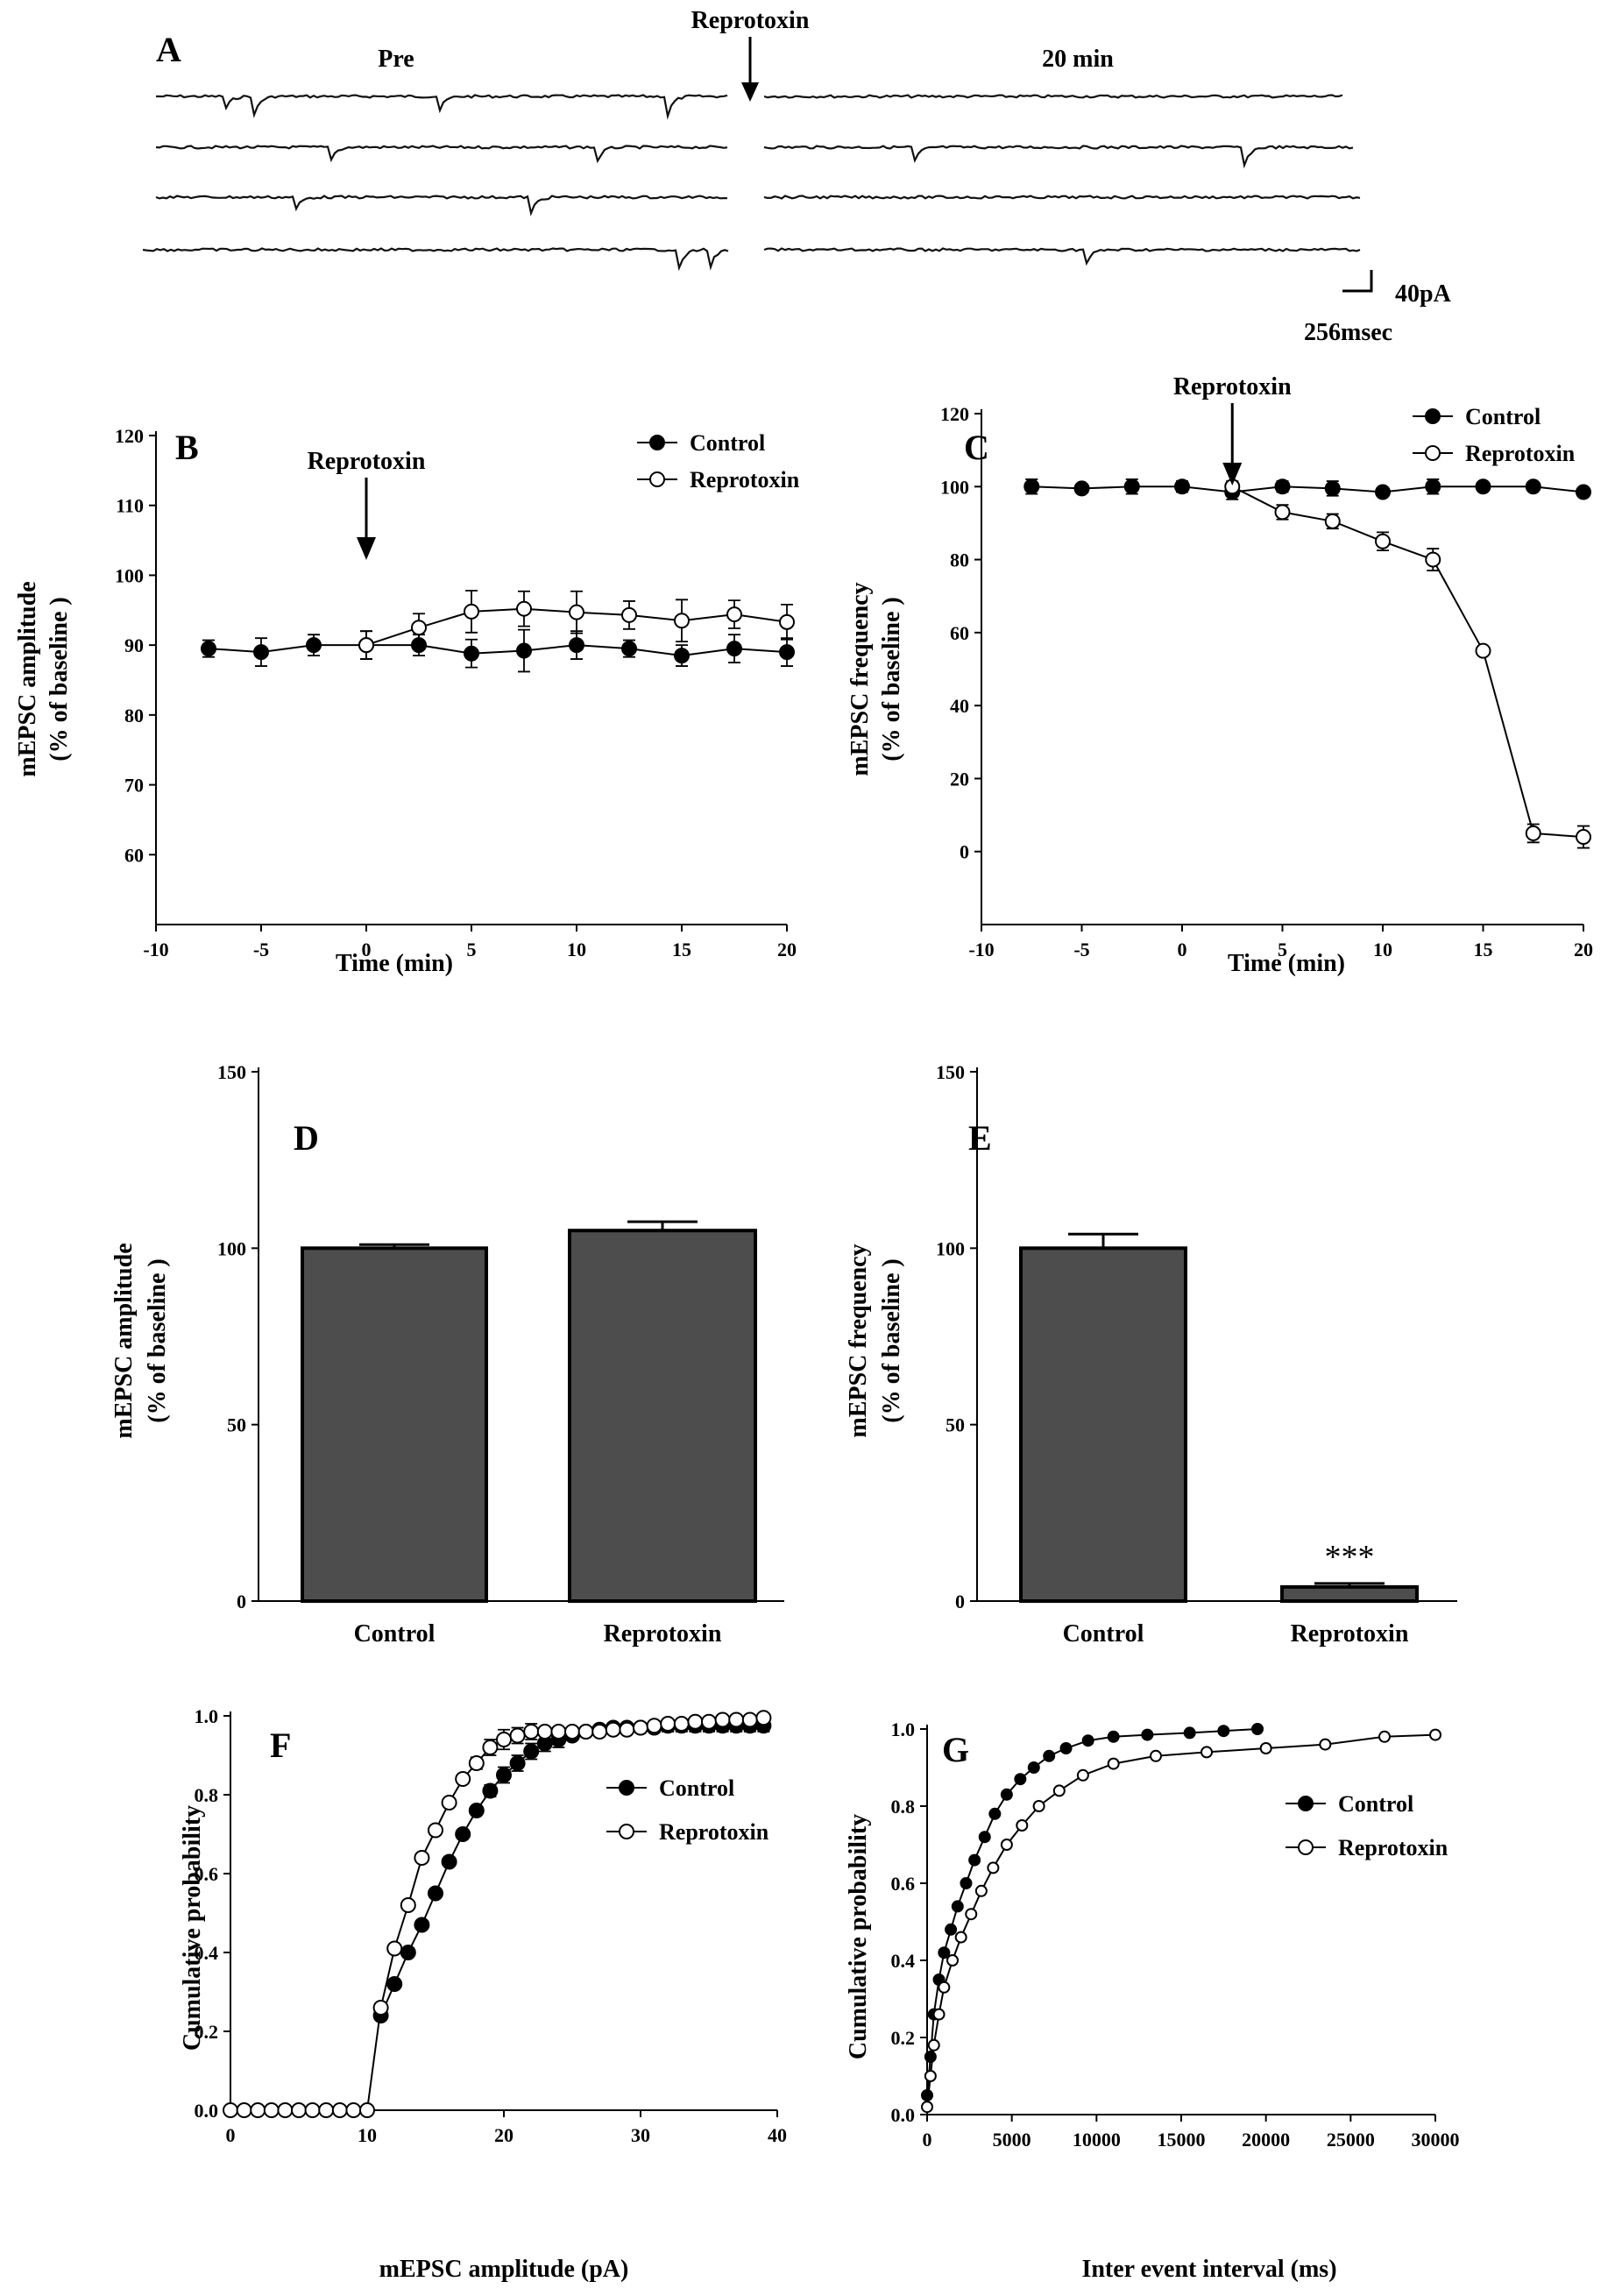 The image size is (1622, 2296). I want to click on panel-f-x-tick-label: 0, so click(231, 2135).